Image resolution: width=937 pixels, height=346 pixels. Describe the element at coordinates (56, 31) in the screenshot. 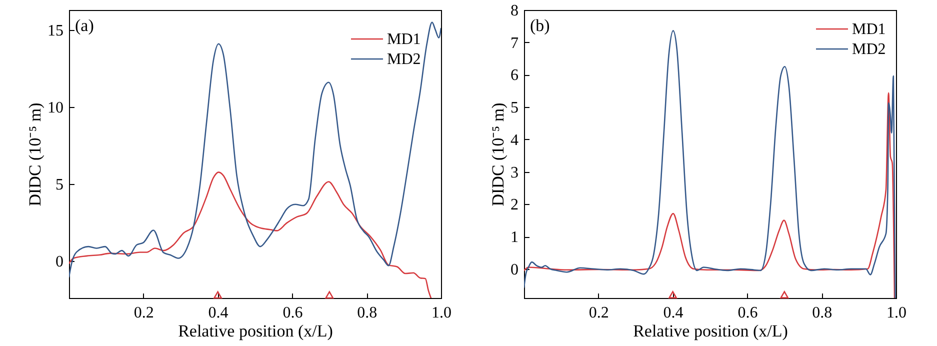

I see `y-tick-label: 15` at that location.